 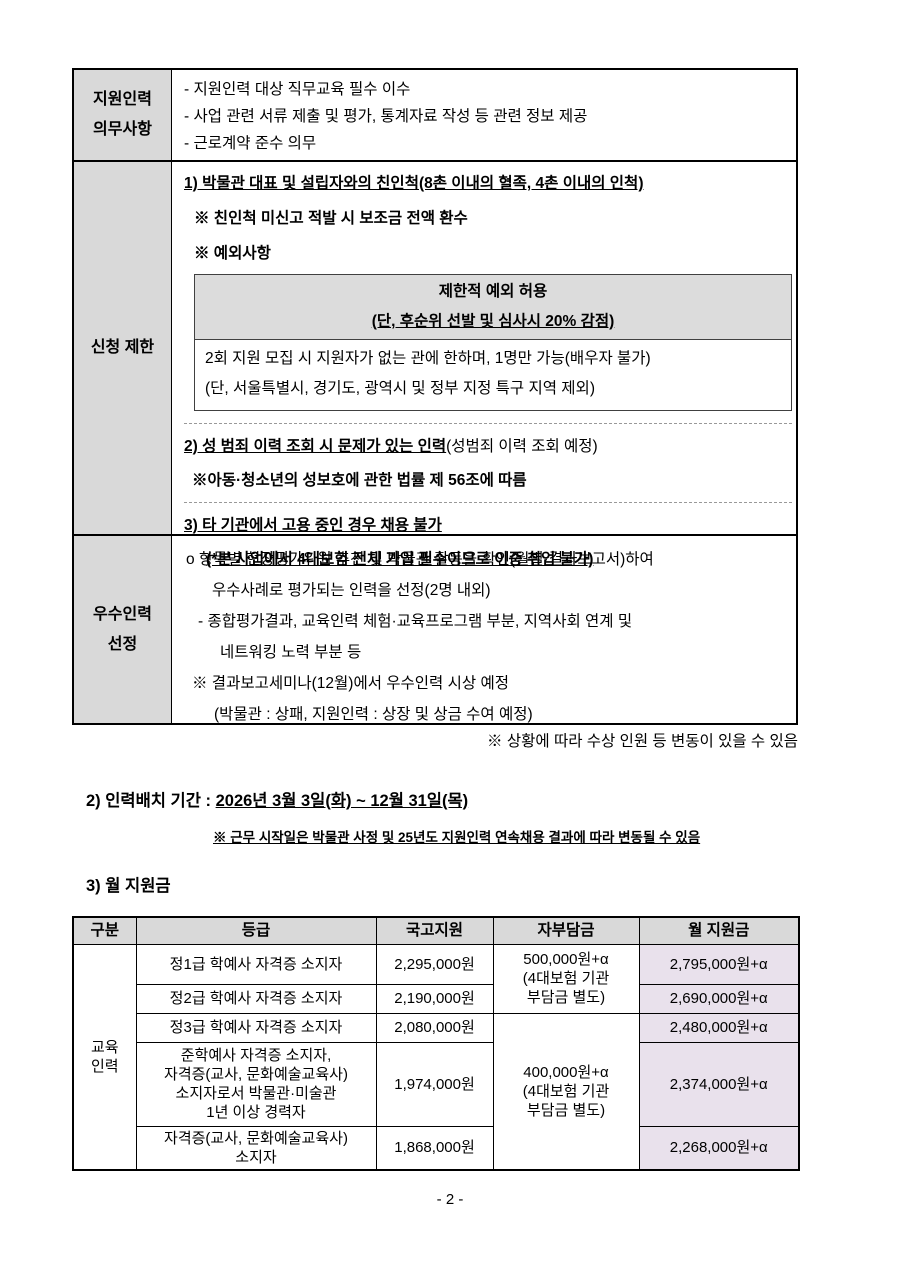 What do you see at coordinates (104, 1056) in the screenshot?
I see `category-cell: 교육 인력` at bounding box center [104, 1056].